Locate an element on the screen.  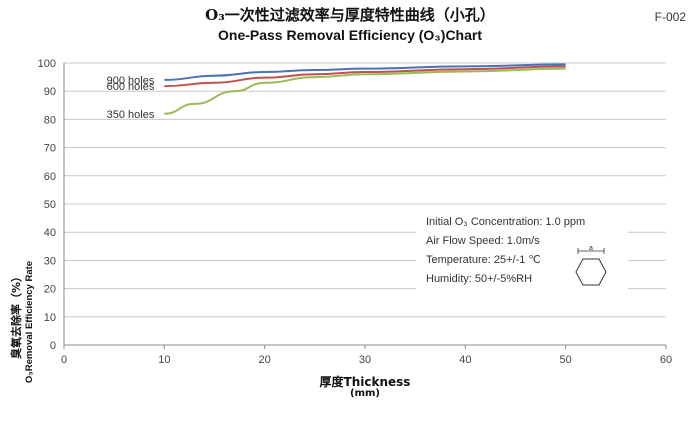
x-tick-label: 60 is located at coordinates (666, 360).